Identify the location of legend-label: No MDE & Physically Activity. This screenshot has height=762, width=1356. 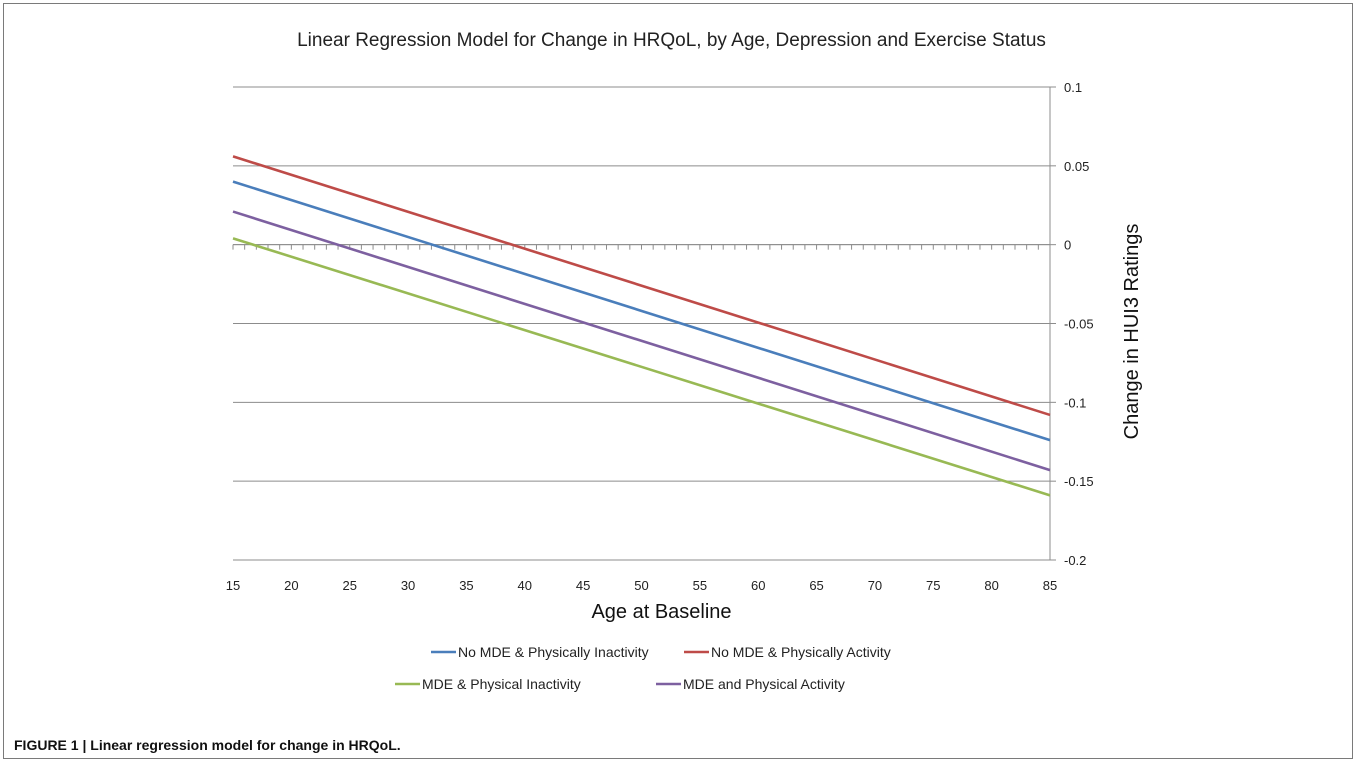
(801, 652).